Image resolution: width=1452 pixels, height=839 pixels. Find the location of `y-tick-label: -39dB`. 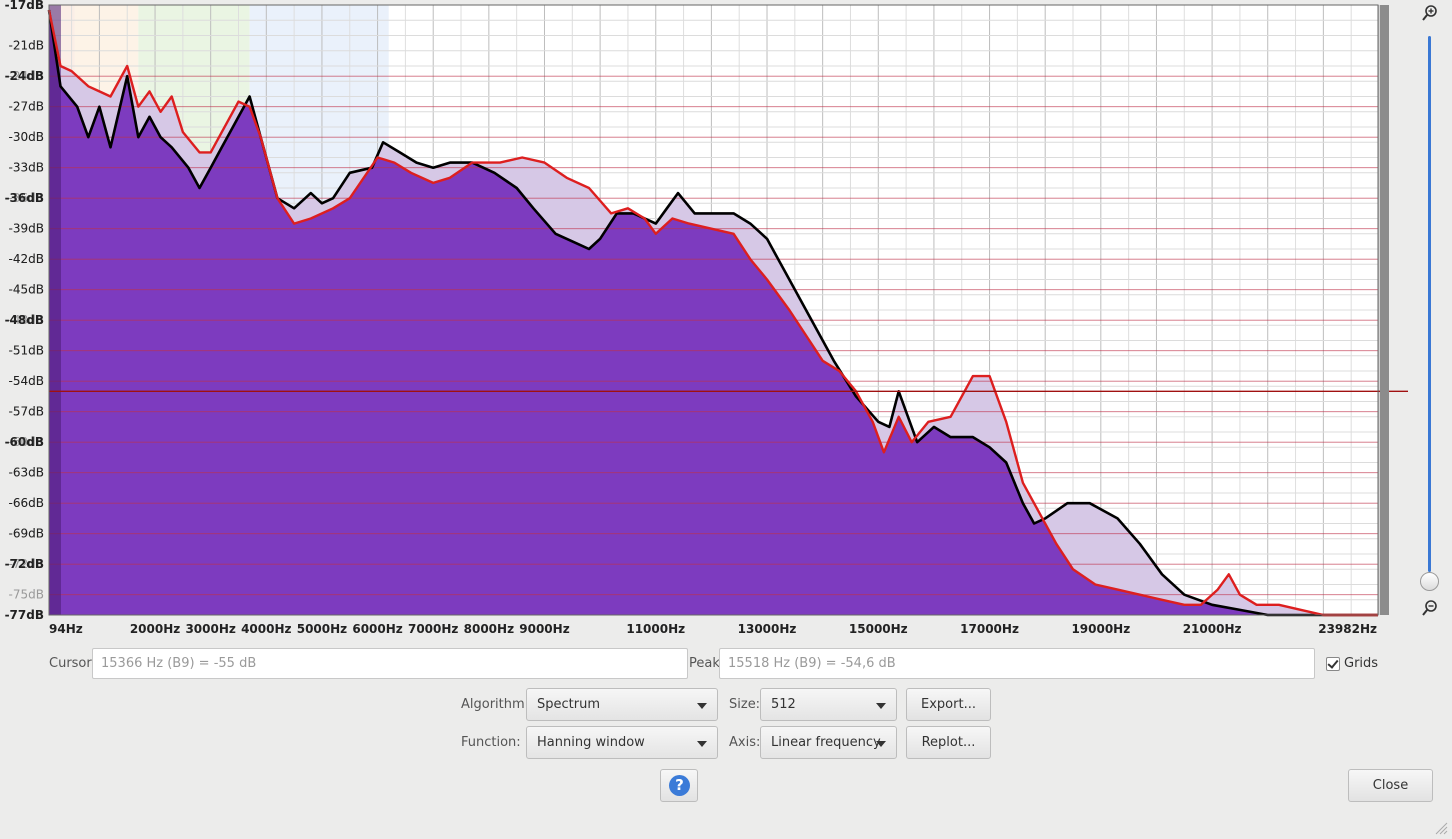

y-tick-label: -39dB is located at coordinates (26, 229).